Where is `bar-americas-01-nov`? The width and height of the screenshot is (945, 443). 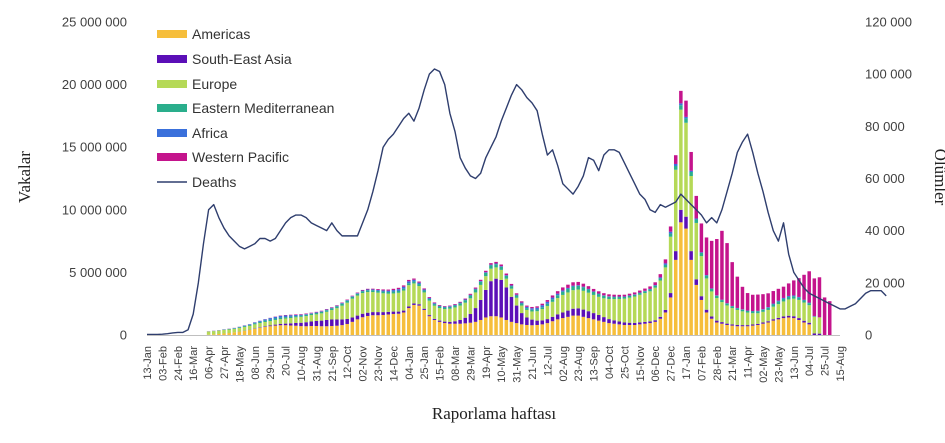 bar-americas-01-nov is located at coordinates (629, 330).